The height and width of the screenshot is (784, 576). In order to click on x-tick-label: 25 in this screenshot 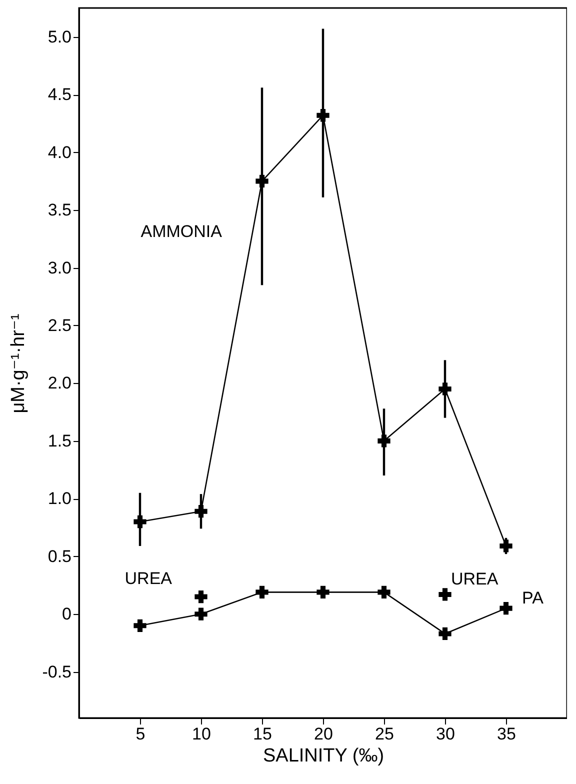, I will do `click(384, 734)`.